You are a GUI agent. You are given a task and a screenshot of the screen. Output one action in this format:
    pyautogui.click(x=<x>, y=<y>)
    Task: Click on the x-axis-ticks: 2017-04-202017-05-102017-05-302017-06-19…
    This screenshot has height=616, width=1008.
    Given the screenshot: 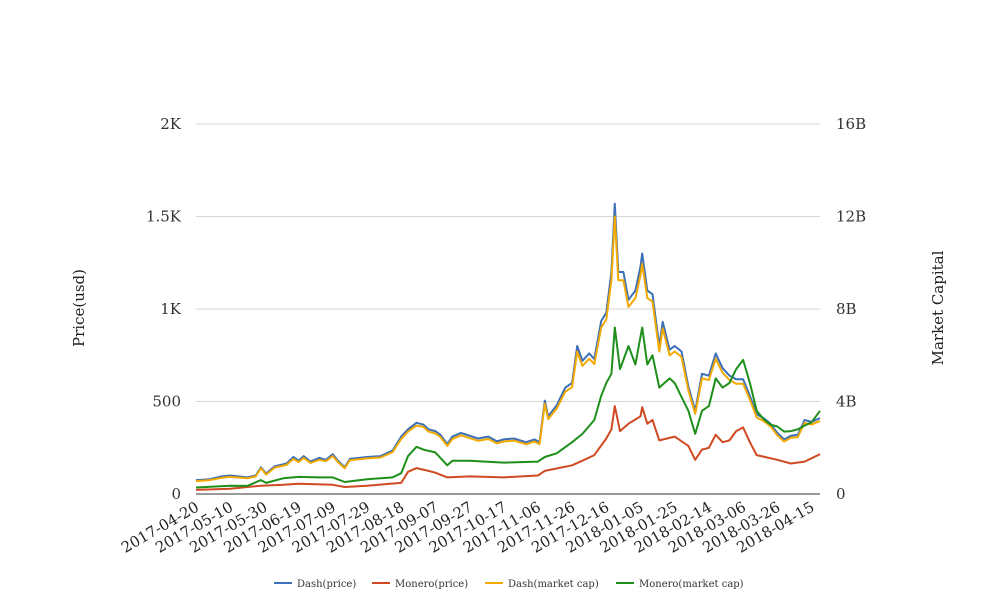 What is the action you would take?
    pyautogui.click(x=467, y=527)
    